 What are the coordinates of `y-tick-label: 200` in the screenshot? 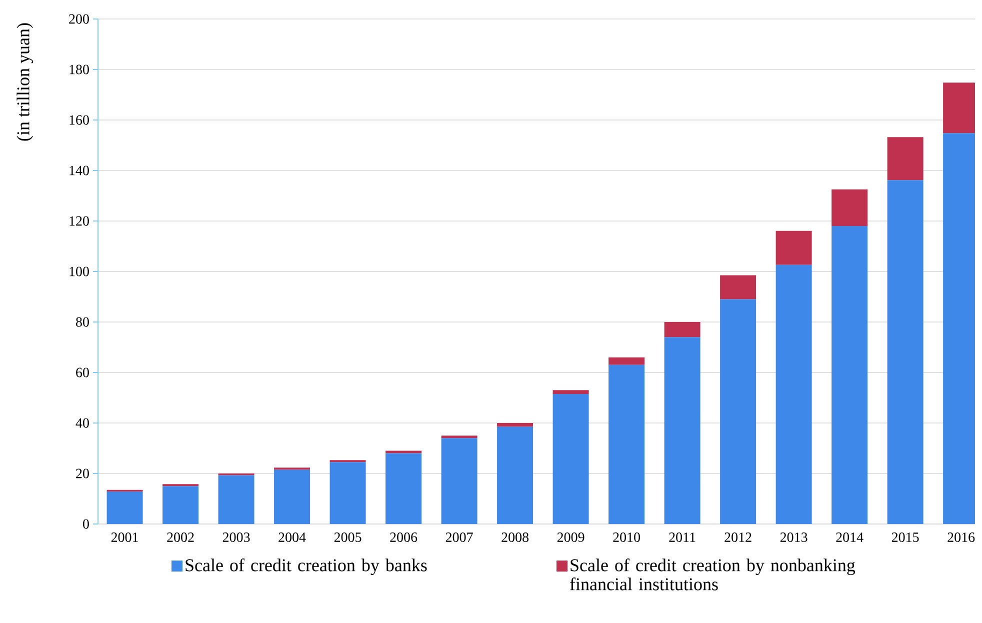 It's located at (79, 19).